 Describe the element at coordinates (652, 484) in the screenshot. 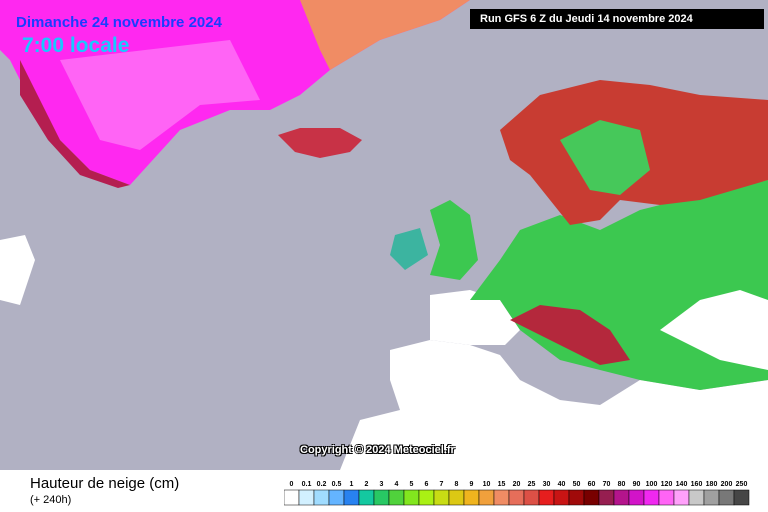

I see `scale-label: 100` at that location.